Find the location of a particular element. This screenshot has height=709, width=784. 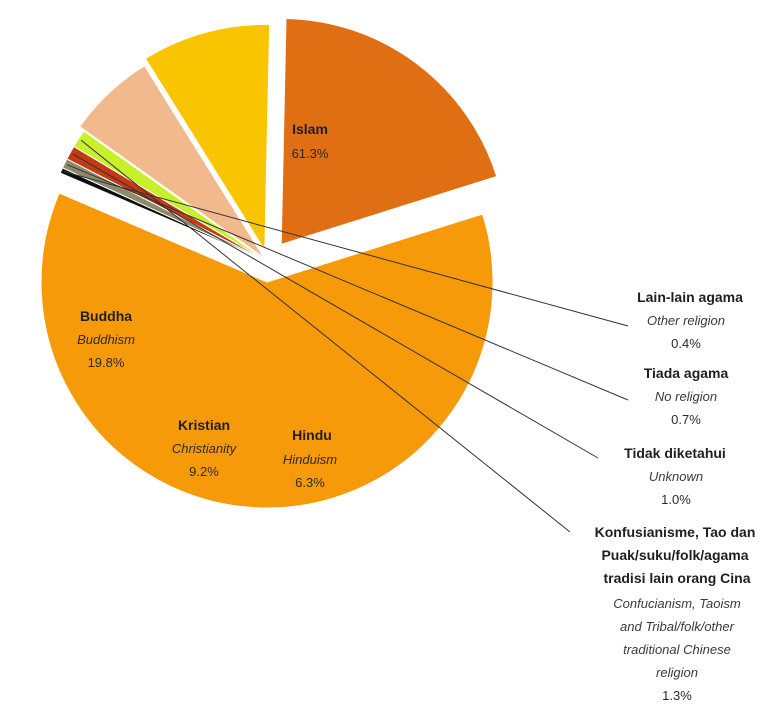

unknown-english: Unknown is located at coordinates (676, 476).